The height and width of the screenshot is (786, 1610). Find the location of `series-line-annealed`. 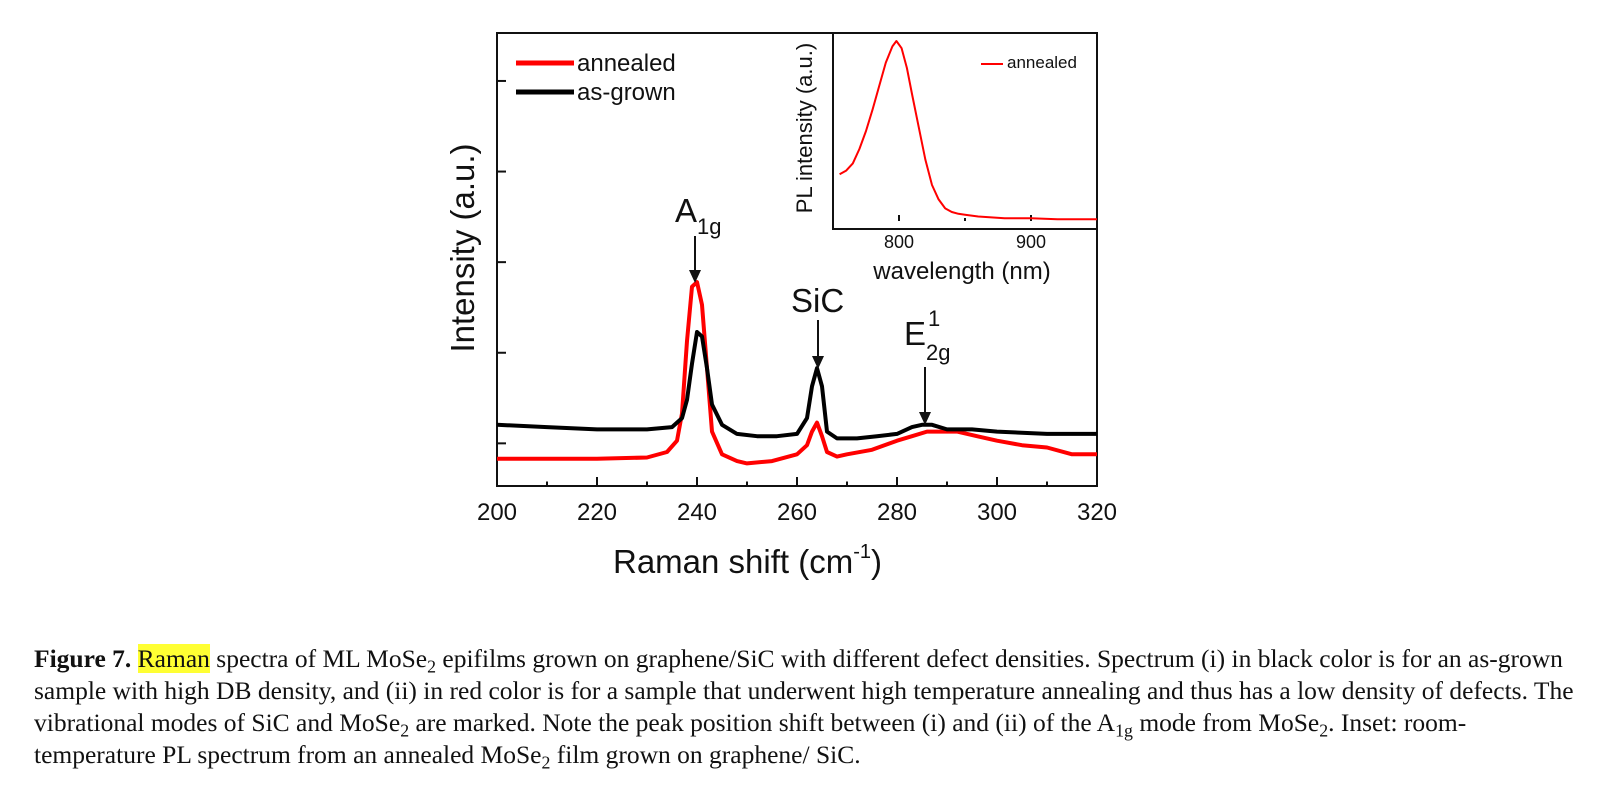

series-line-annealed is located at coordinates (968, 130).